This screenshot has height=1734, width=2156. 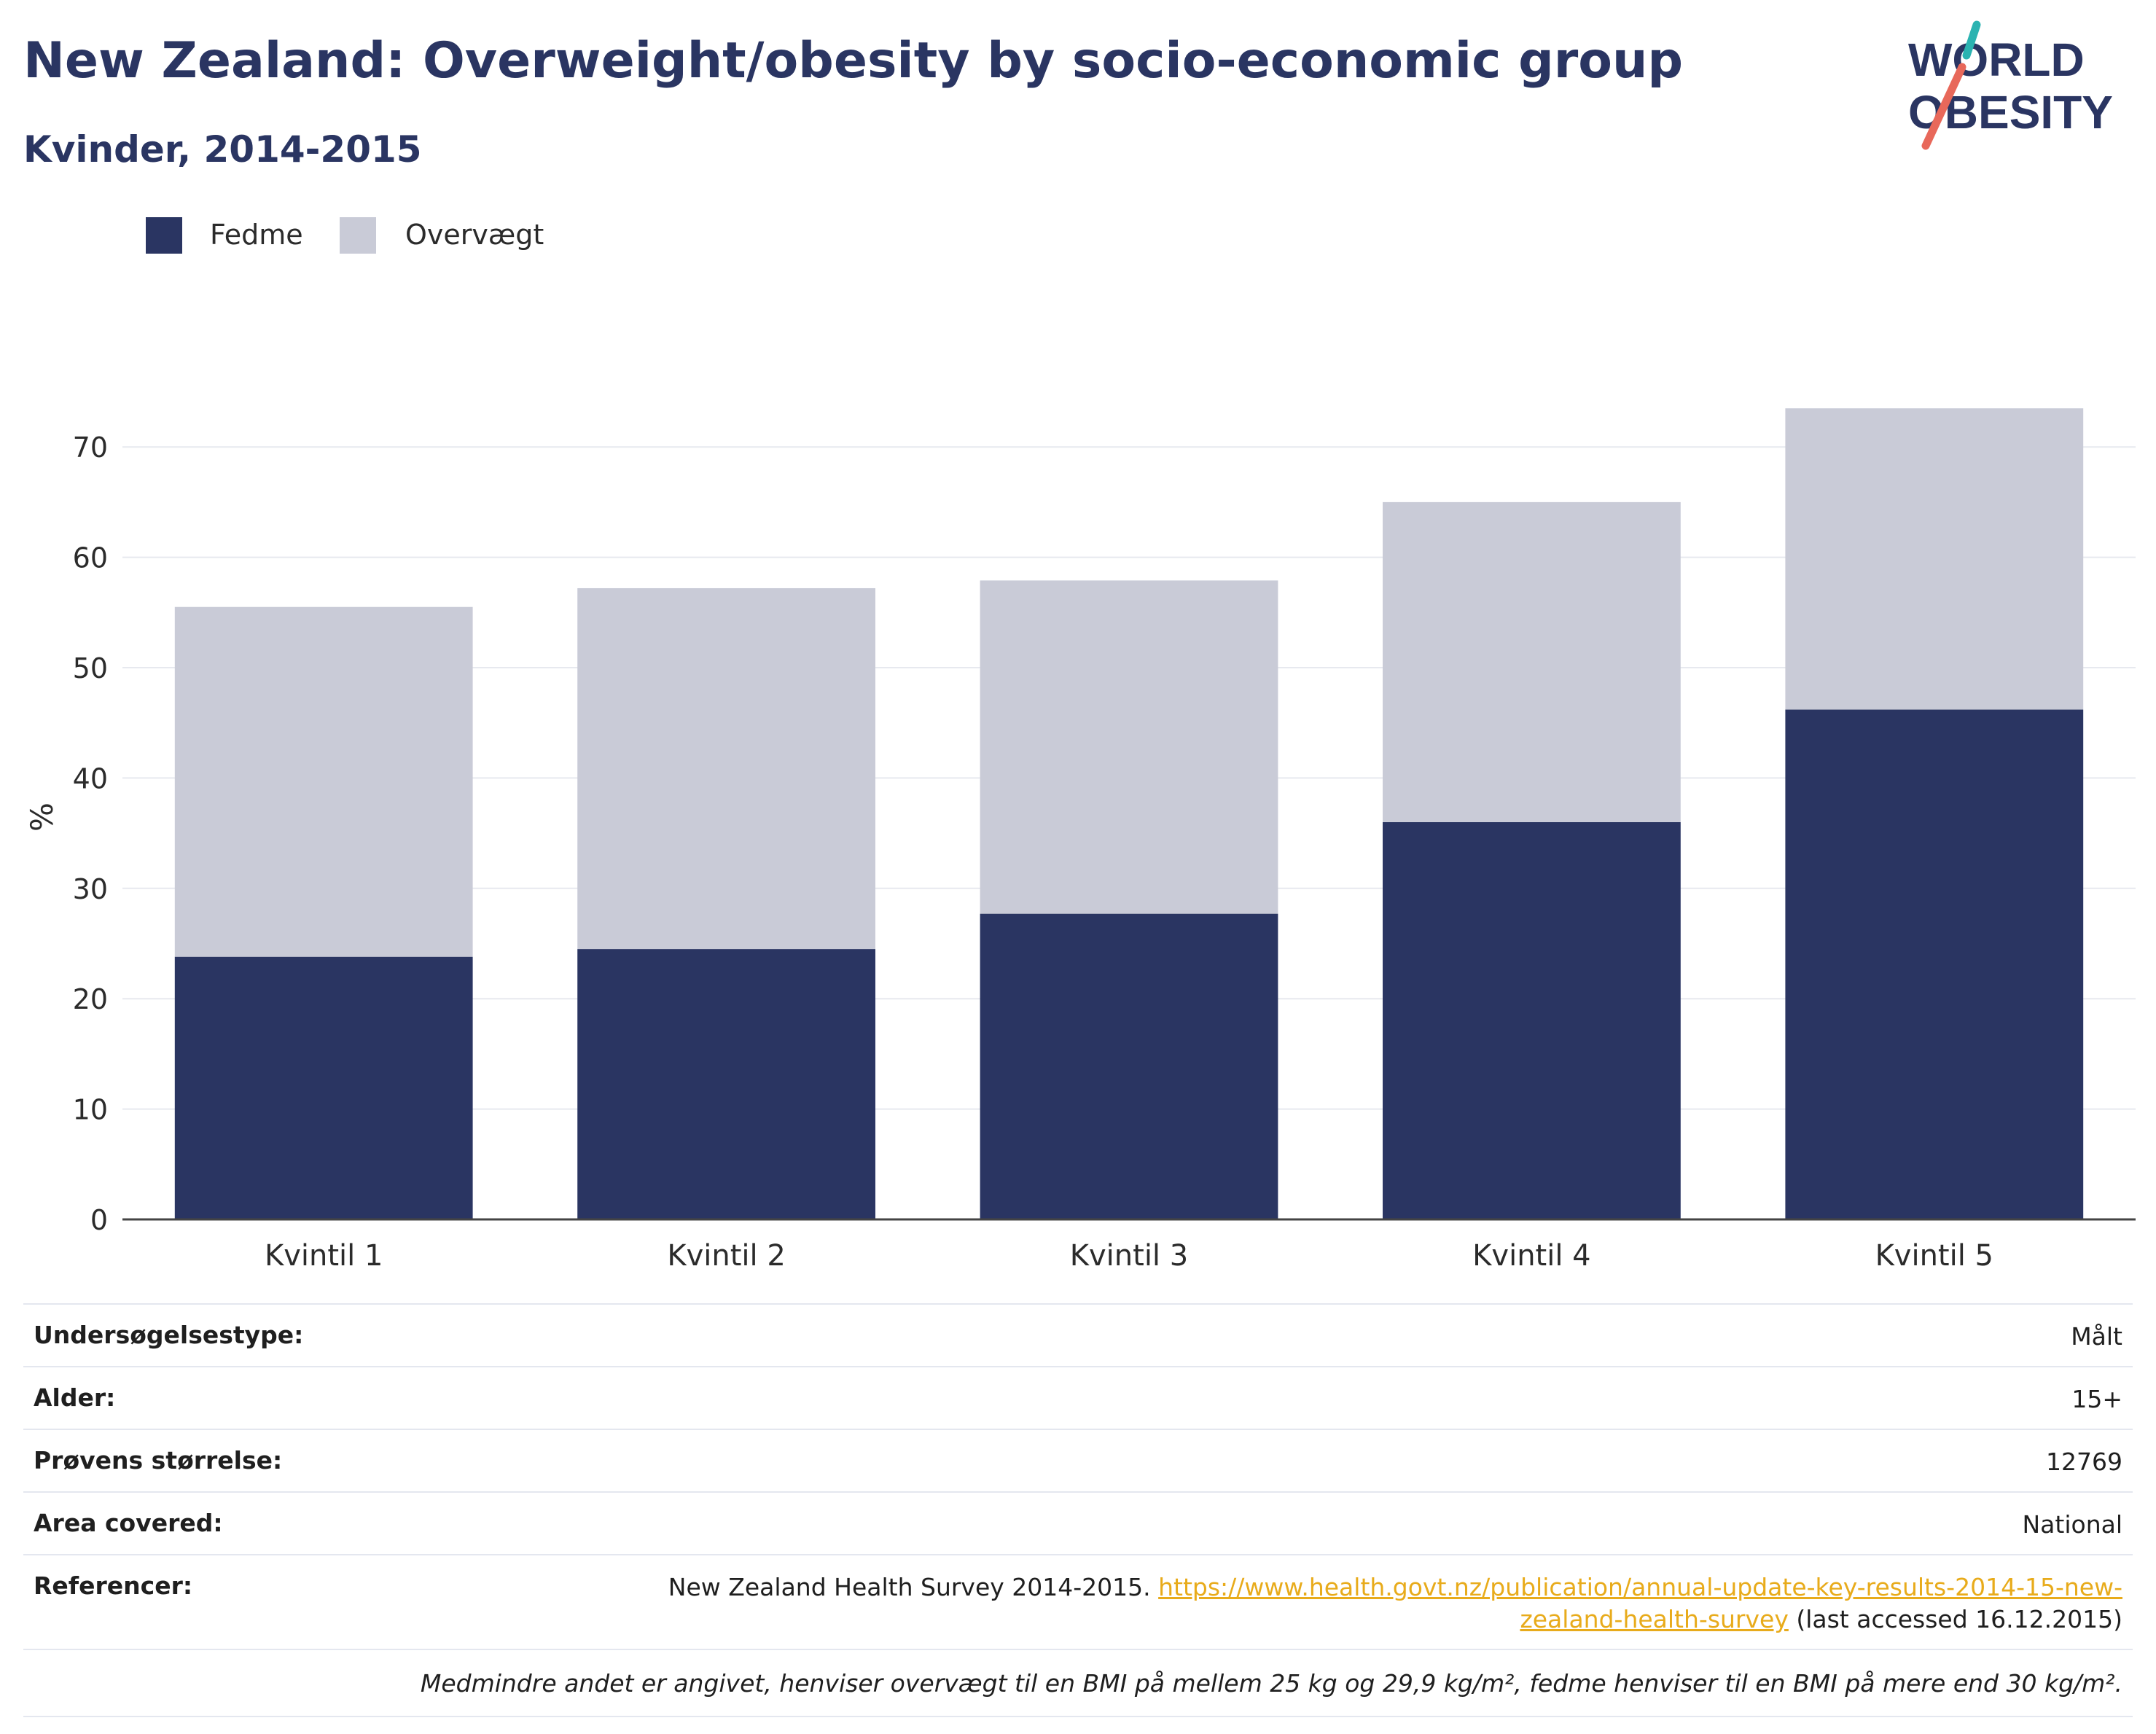 What do you see at coordinates (1078, 1460) in the screenshot?
I see `info-row-sample-size: Prøvens størrelse: 12769` at bounding box center [1078, 1460].